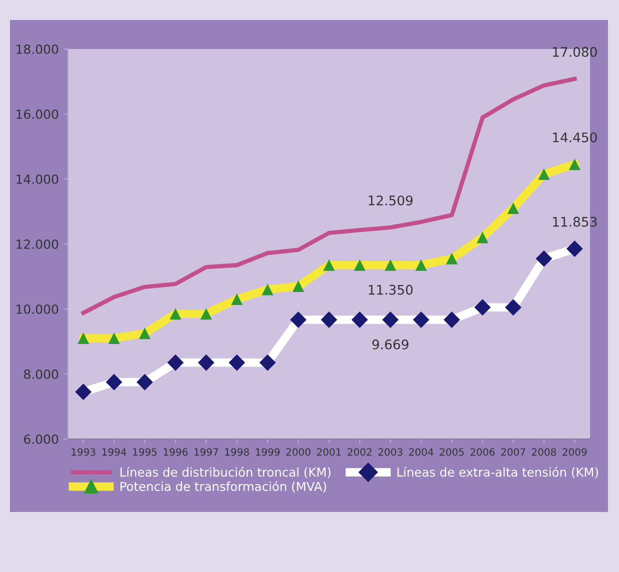  Describe the element at coordinates (145, 452) in the screenshot. I see `x-tick-label: 1995` at that location.